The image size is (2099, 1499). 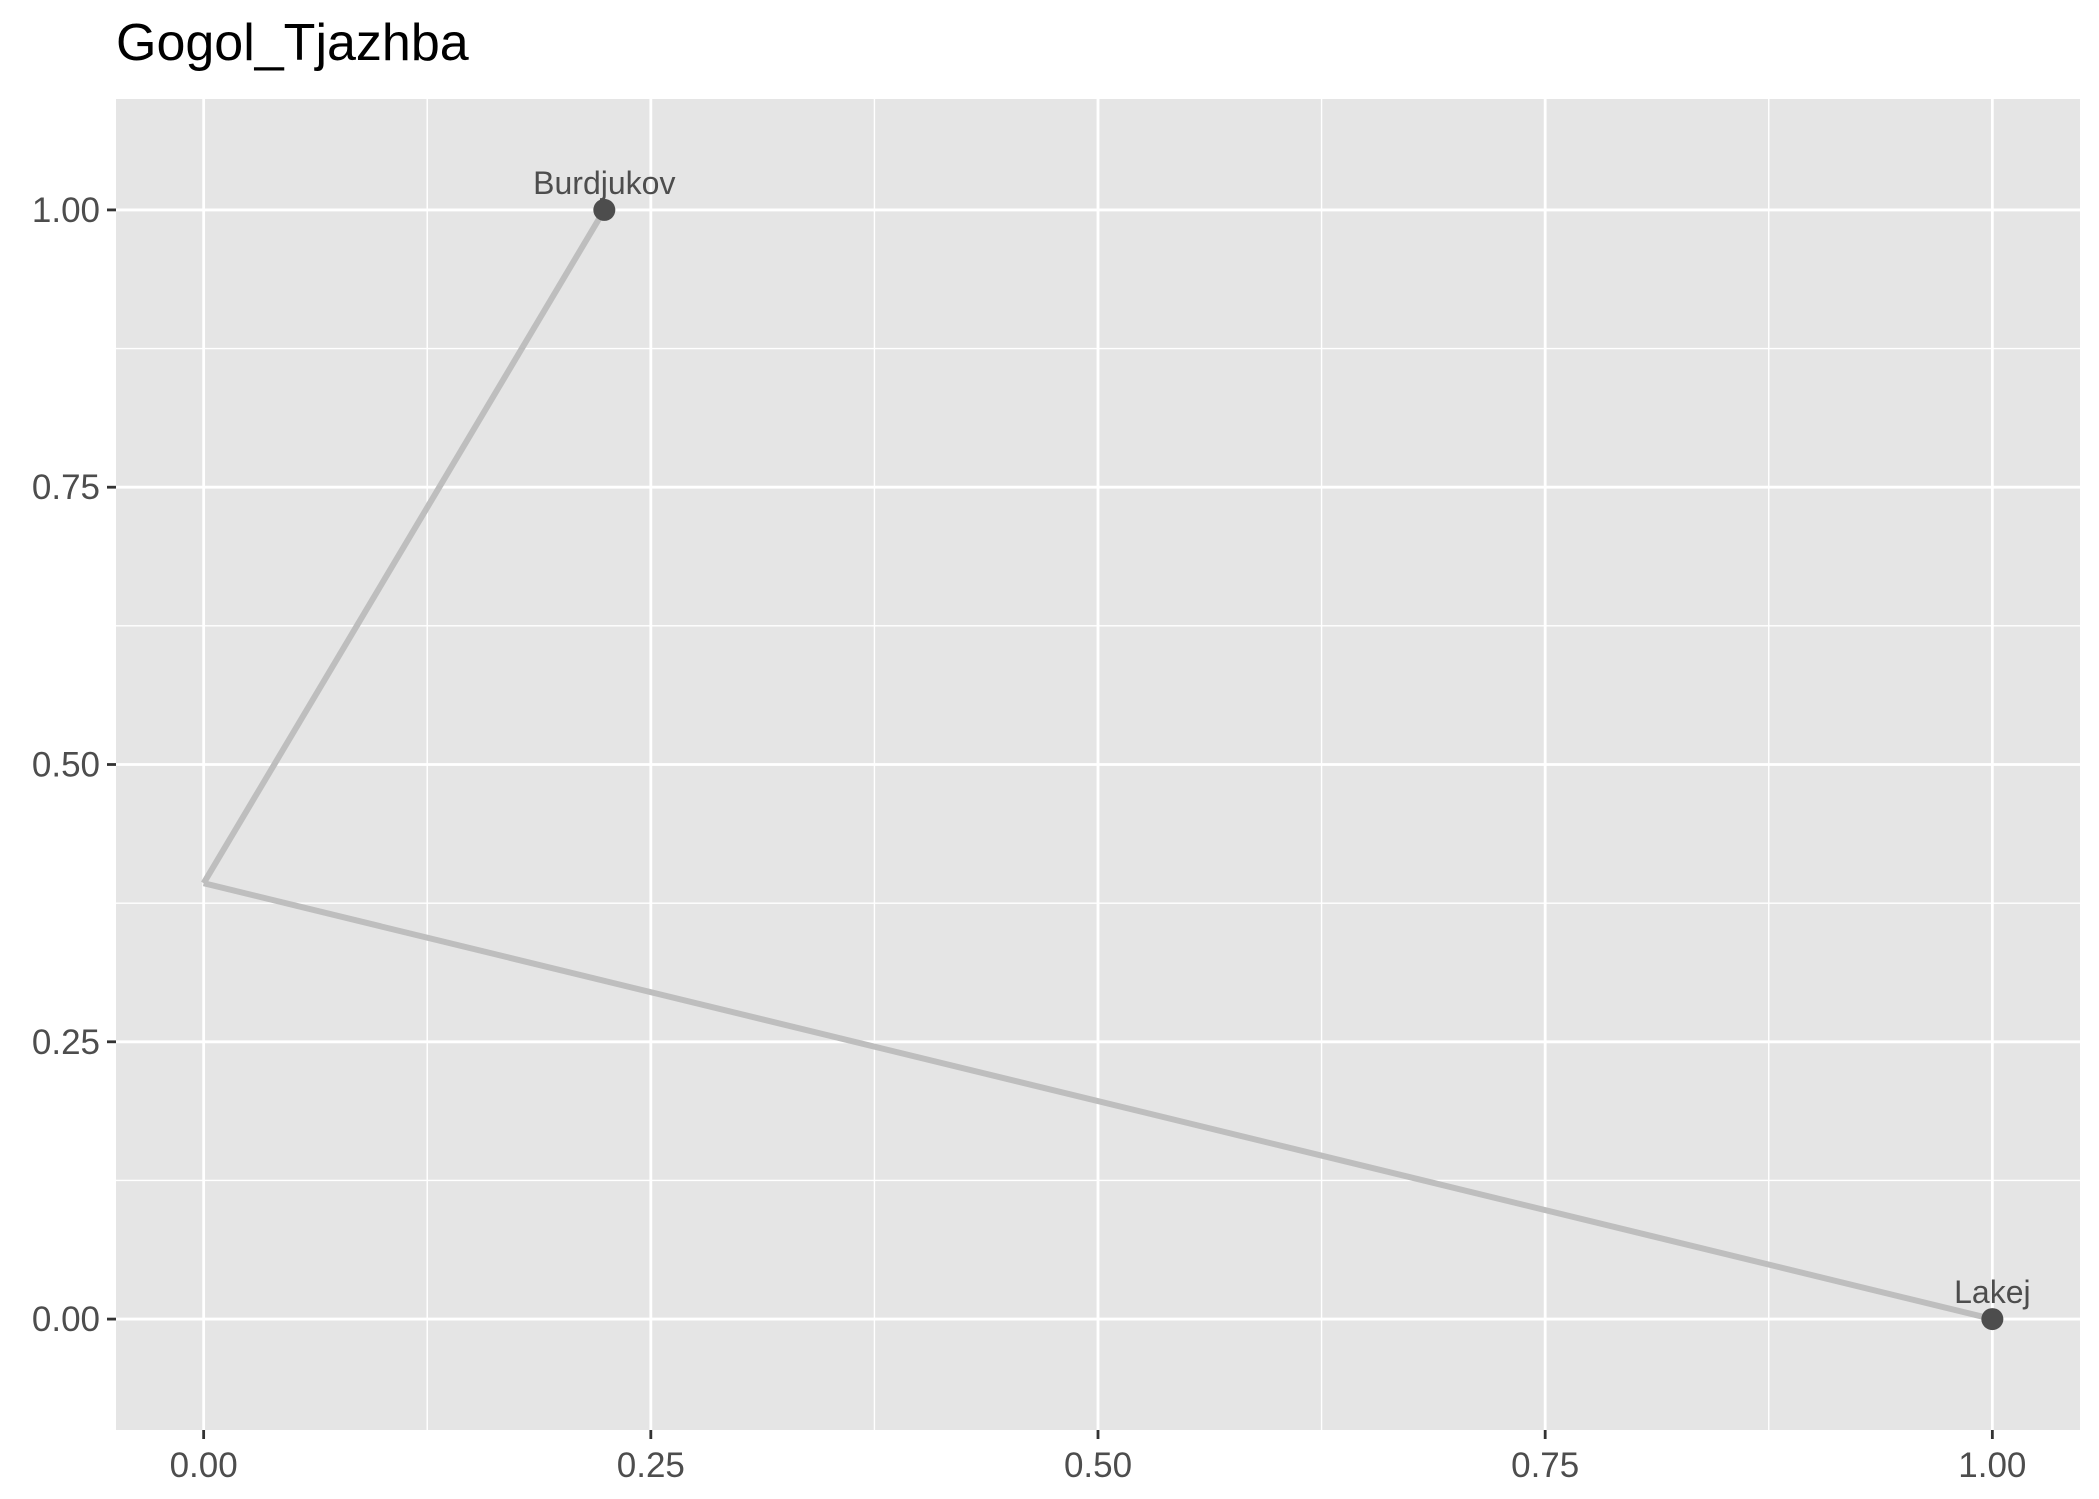 What do you see at coordinates (66, 210) in the screenshot?
I see `y-tick-label: 1.00` at bounding box center [66, 210].